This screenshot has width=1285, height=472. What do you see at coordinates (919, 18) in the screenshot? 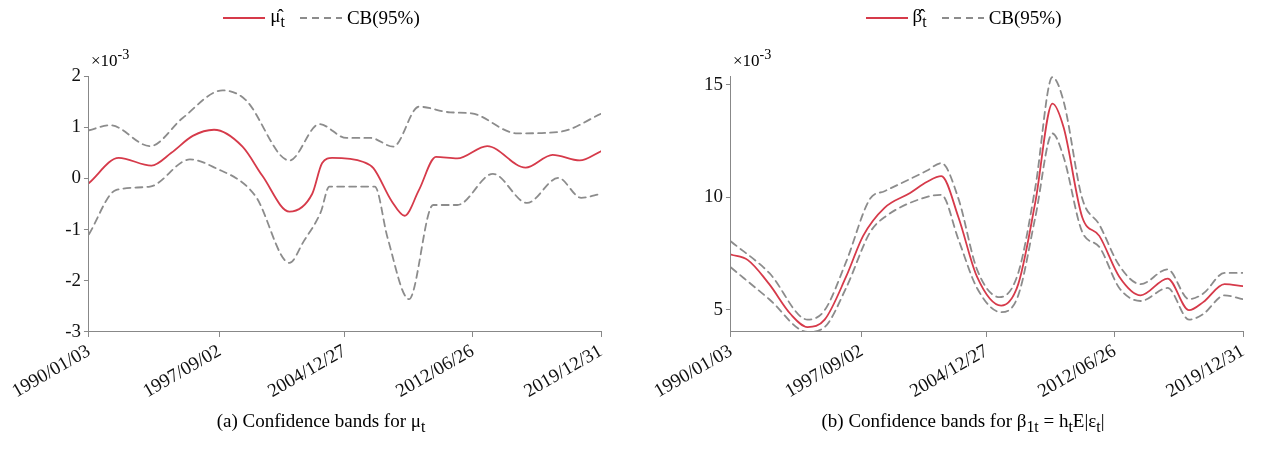
I see `legend-label: β̂$_{t}$` at bounding box center [919, 18].